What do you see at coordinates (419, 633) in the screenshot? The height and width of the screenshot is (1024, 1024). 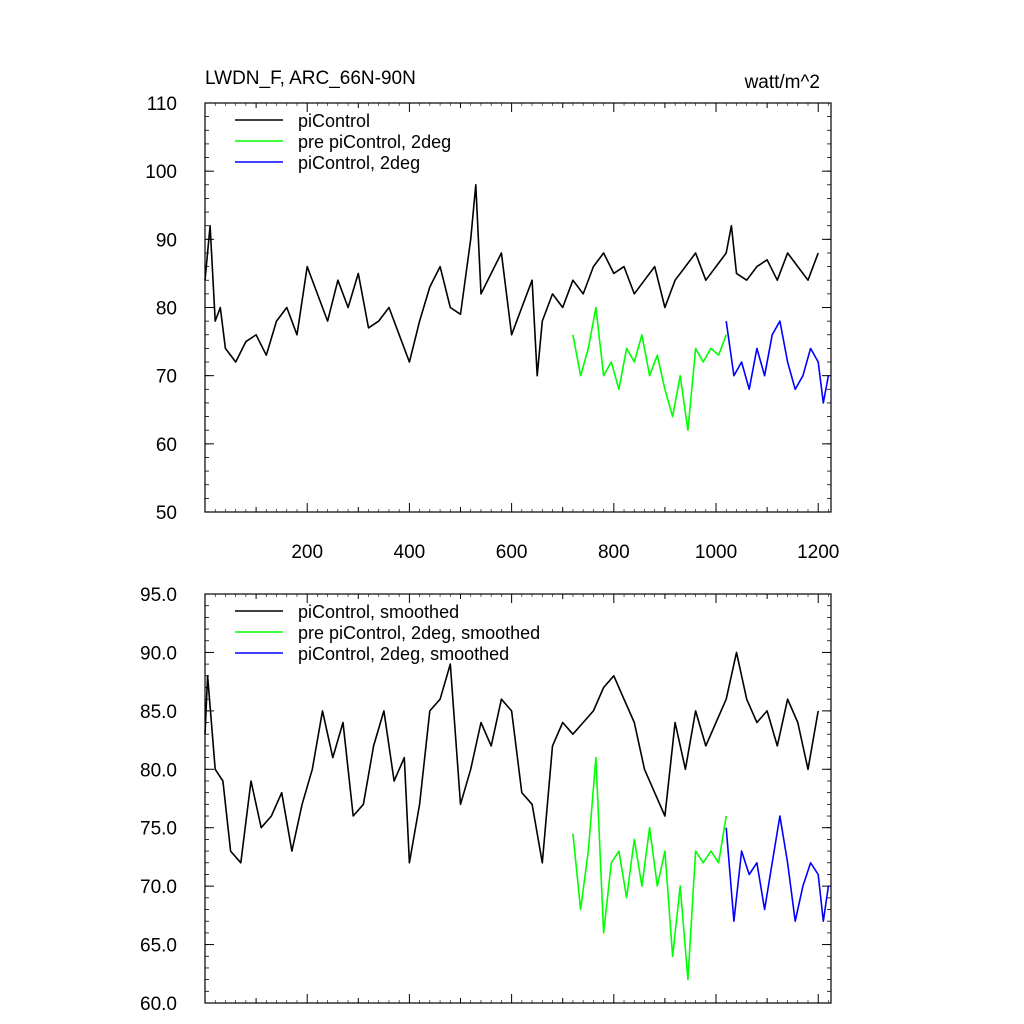 I see `legend-label: pre piControl, 2deg, smoothed` at bounding box center [419, 633].